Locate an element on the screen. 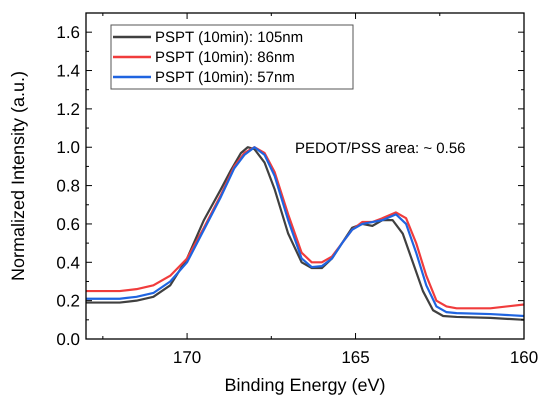 This screenshot has height=401, width=543. x-tick-label: 160 is located at coordinates (524, 357).